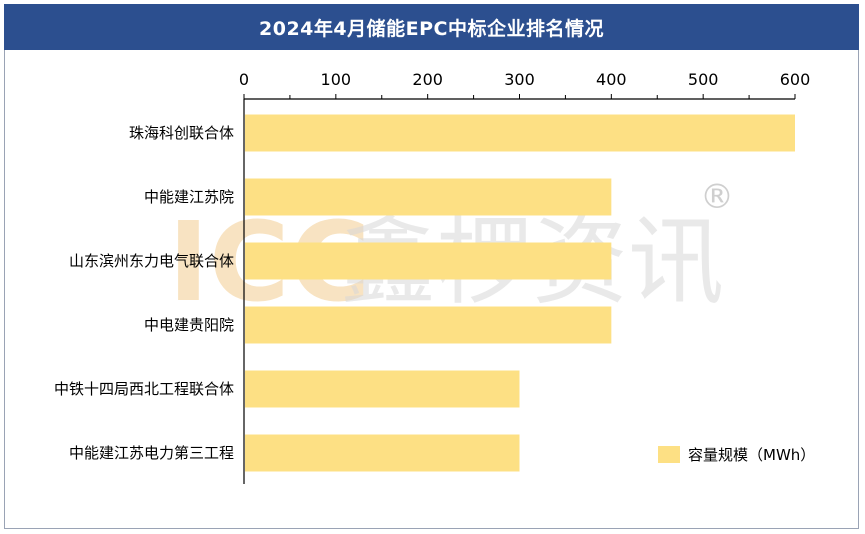  I want to click on category-label: 山东滨州东力电气联合体, so click(151, 261).